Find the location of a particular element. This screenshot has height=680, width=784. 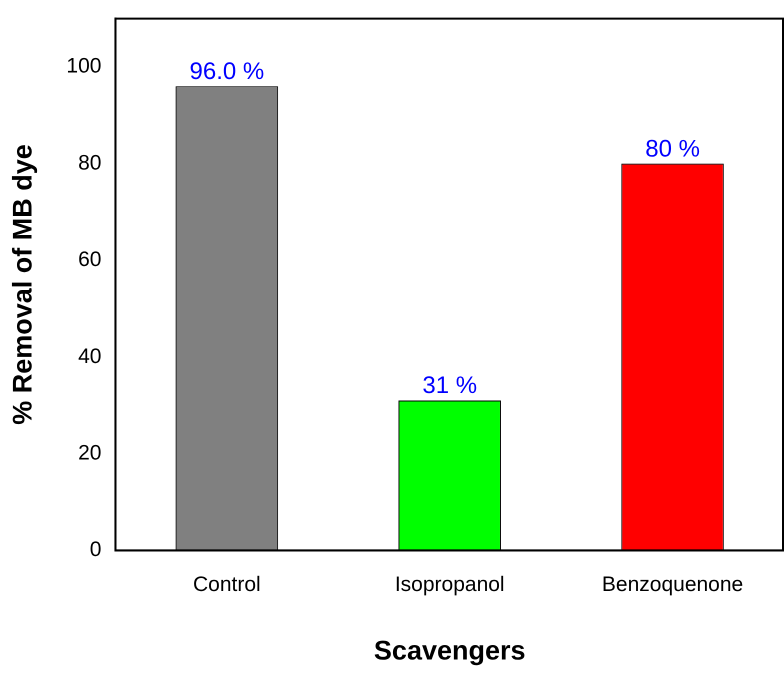

y-tick-label: 20 is located at coordinates (90, 453).